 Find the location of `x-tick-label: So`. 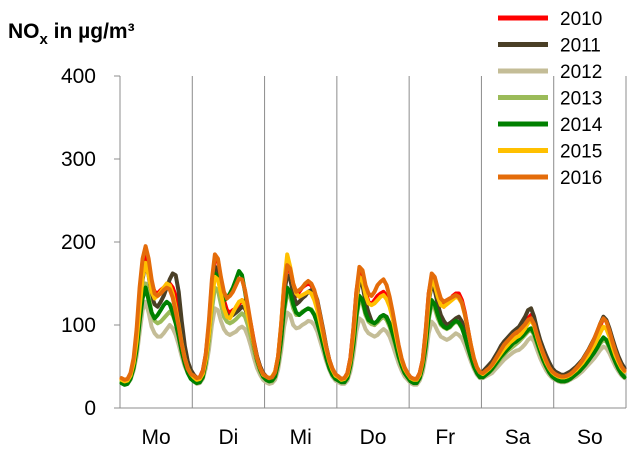

x-tick-label: So is located at coordinates (590, 437).